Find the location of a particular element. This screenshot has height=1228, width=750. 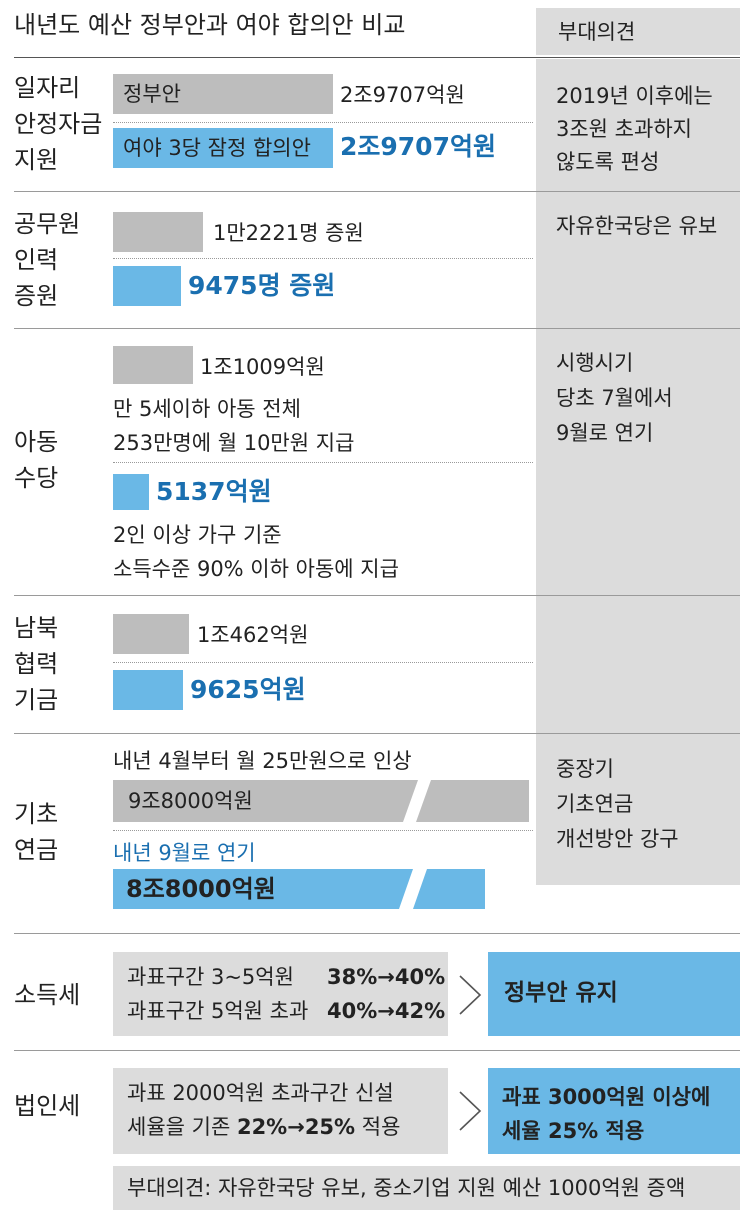

income-tax-result-box: 정부안 유지 is located at coordinates (614, 994).